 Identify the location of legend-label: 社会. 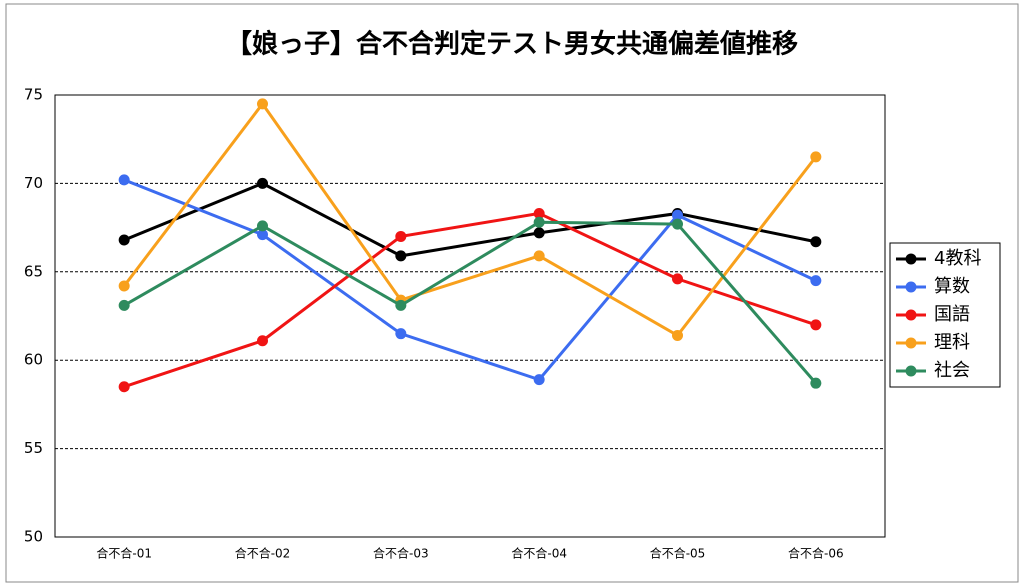
(952, 370).